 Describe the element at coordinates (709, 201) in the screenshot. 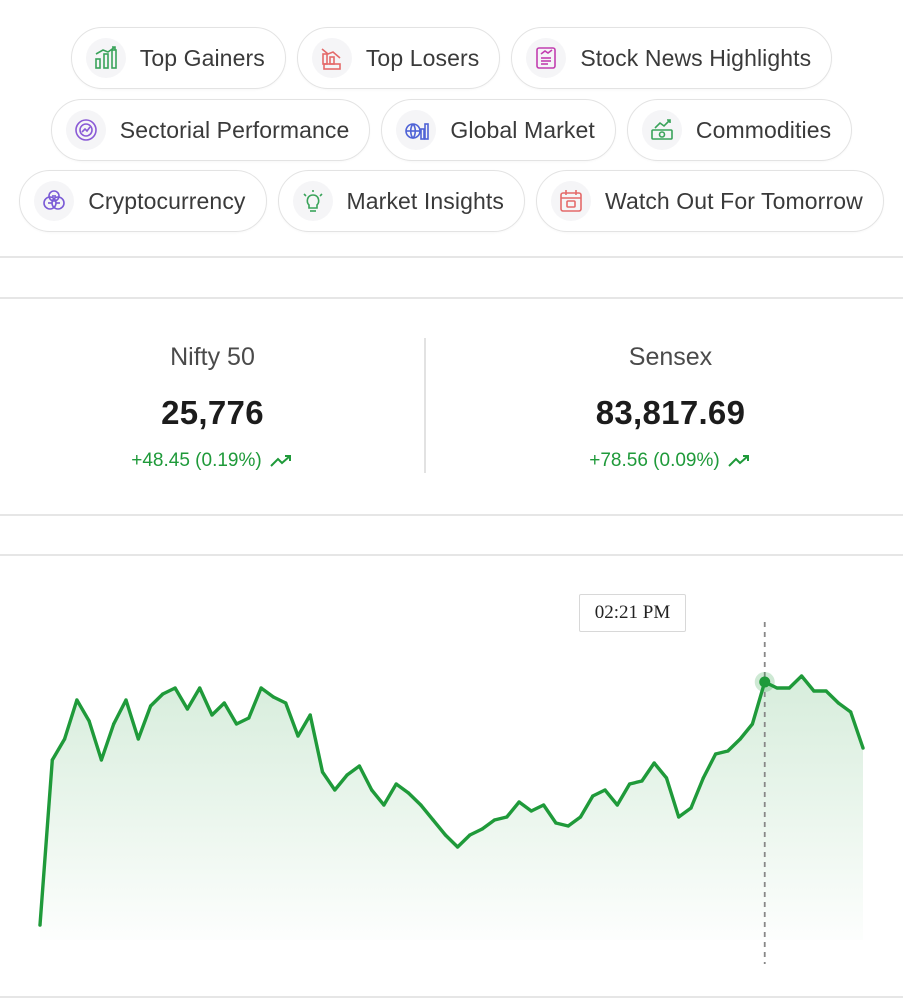

I see `chip-watch-out-for-tomorrow: Watch Out For Tomorrow` at that location.